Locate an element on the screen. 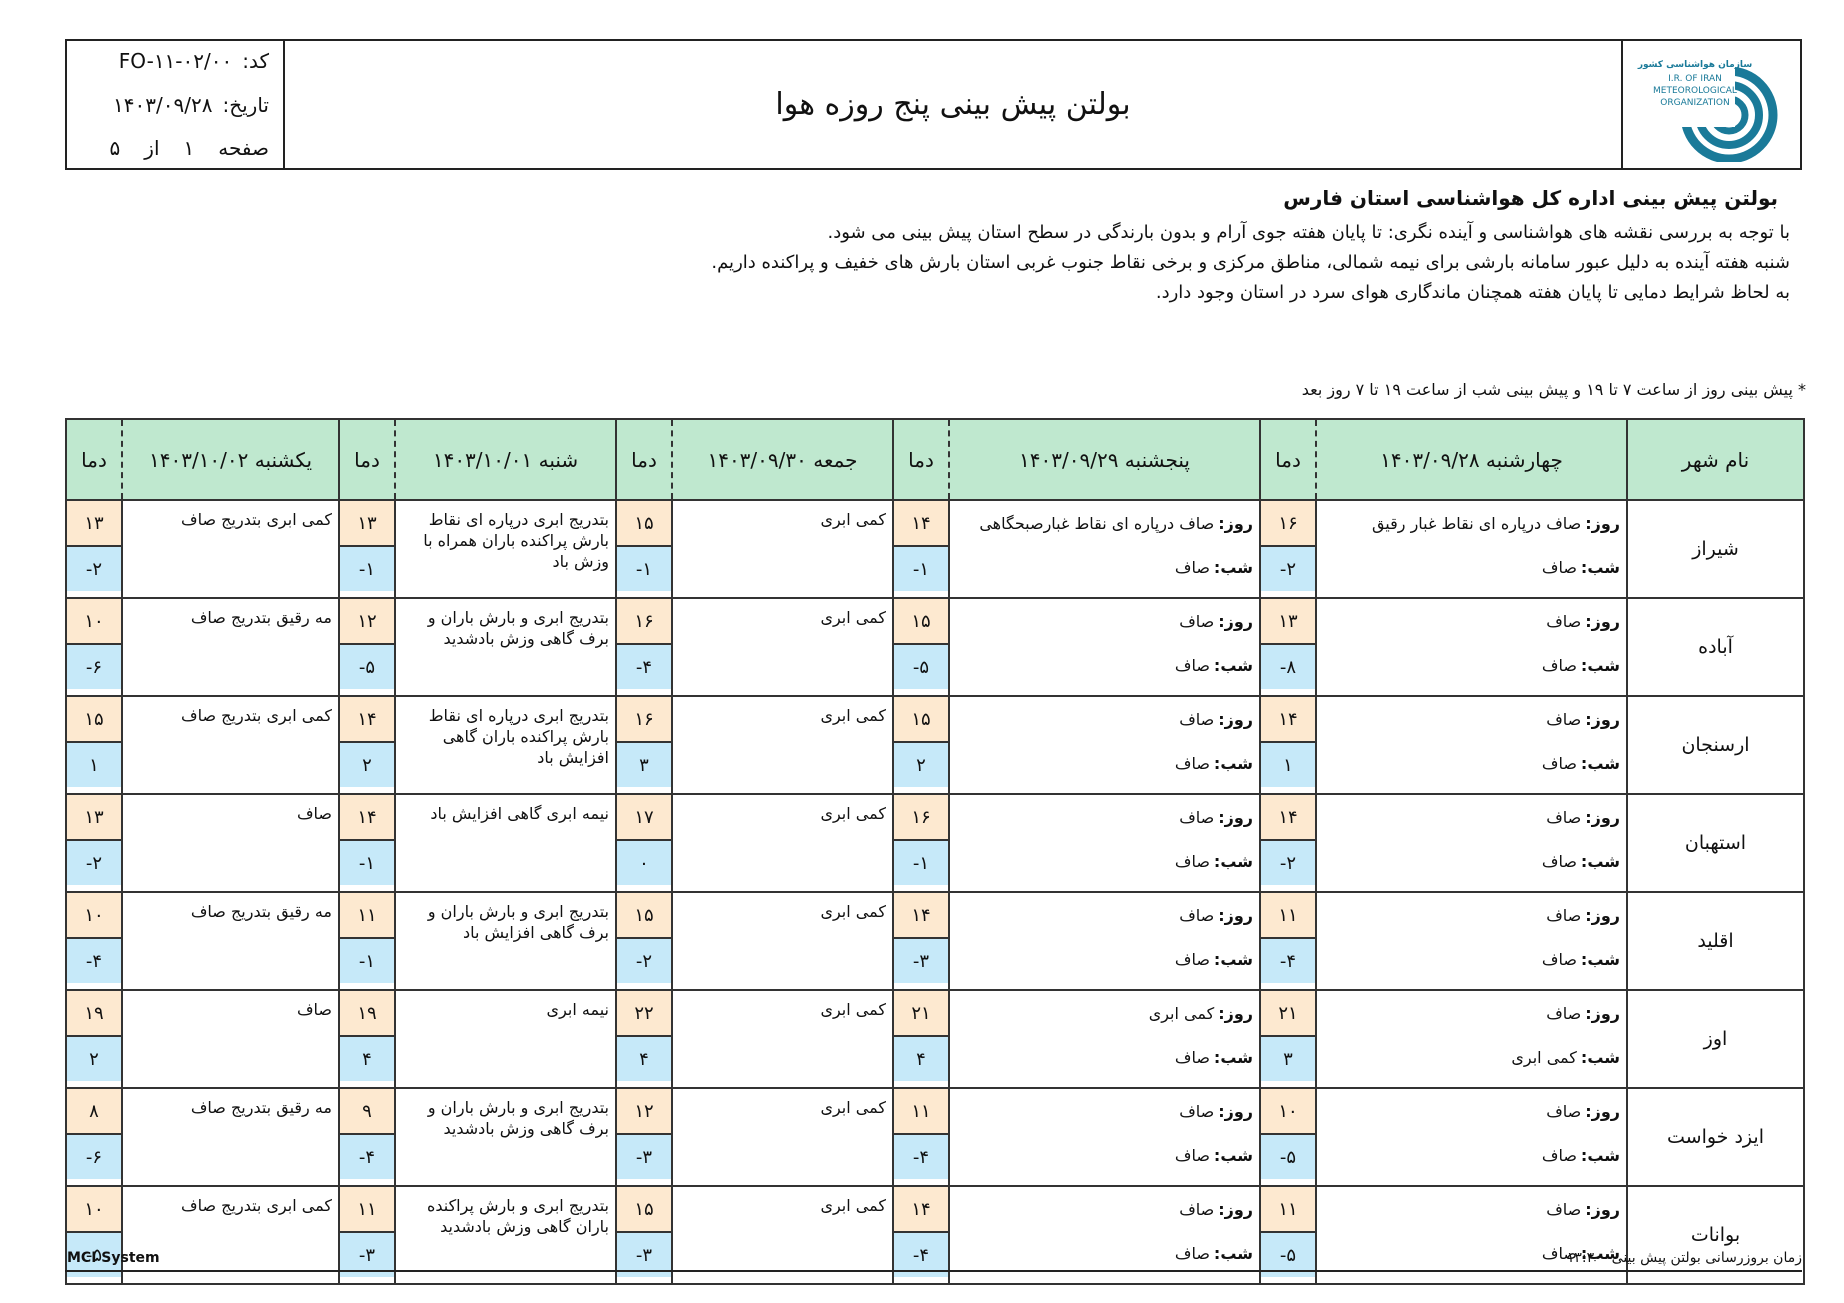 Image resolution: width=1844 pixels, height=1303 pixels. temperature: ۱۳ -۱ is located at coordinates (367, 549).